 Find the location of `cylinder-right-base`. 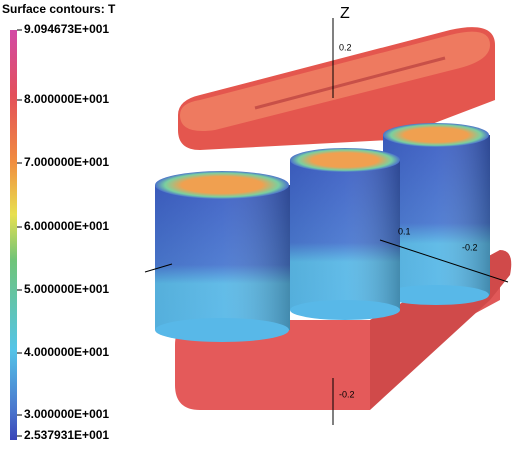

cylinder-right-base is located at coordinates (436, 295).